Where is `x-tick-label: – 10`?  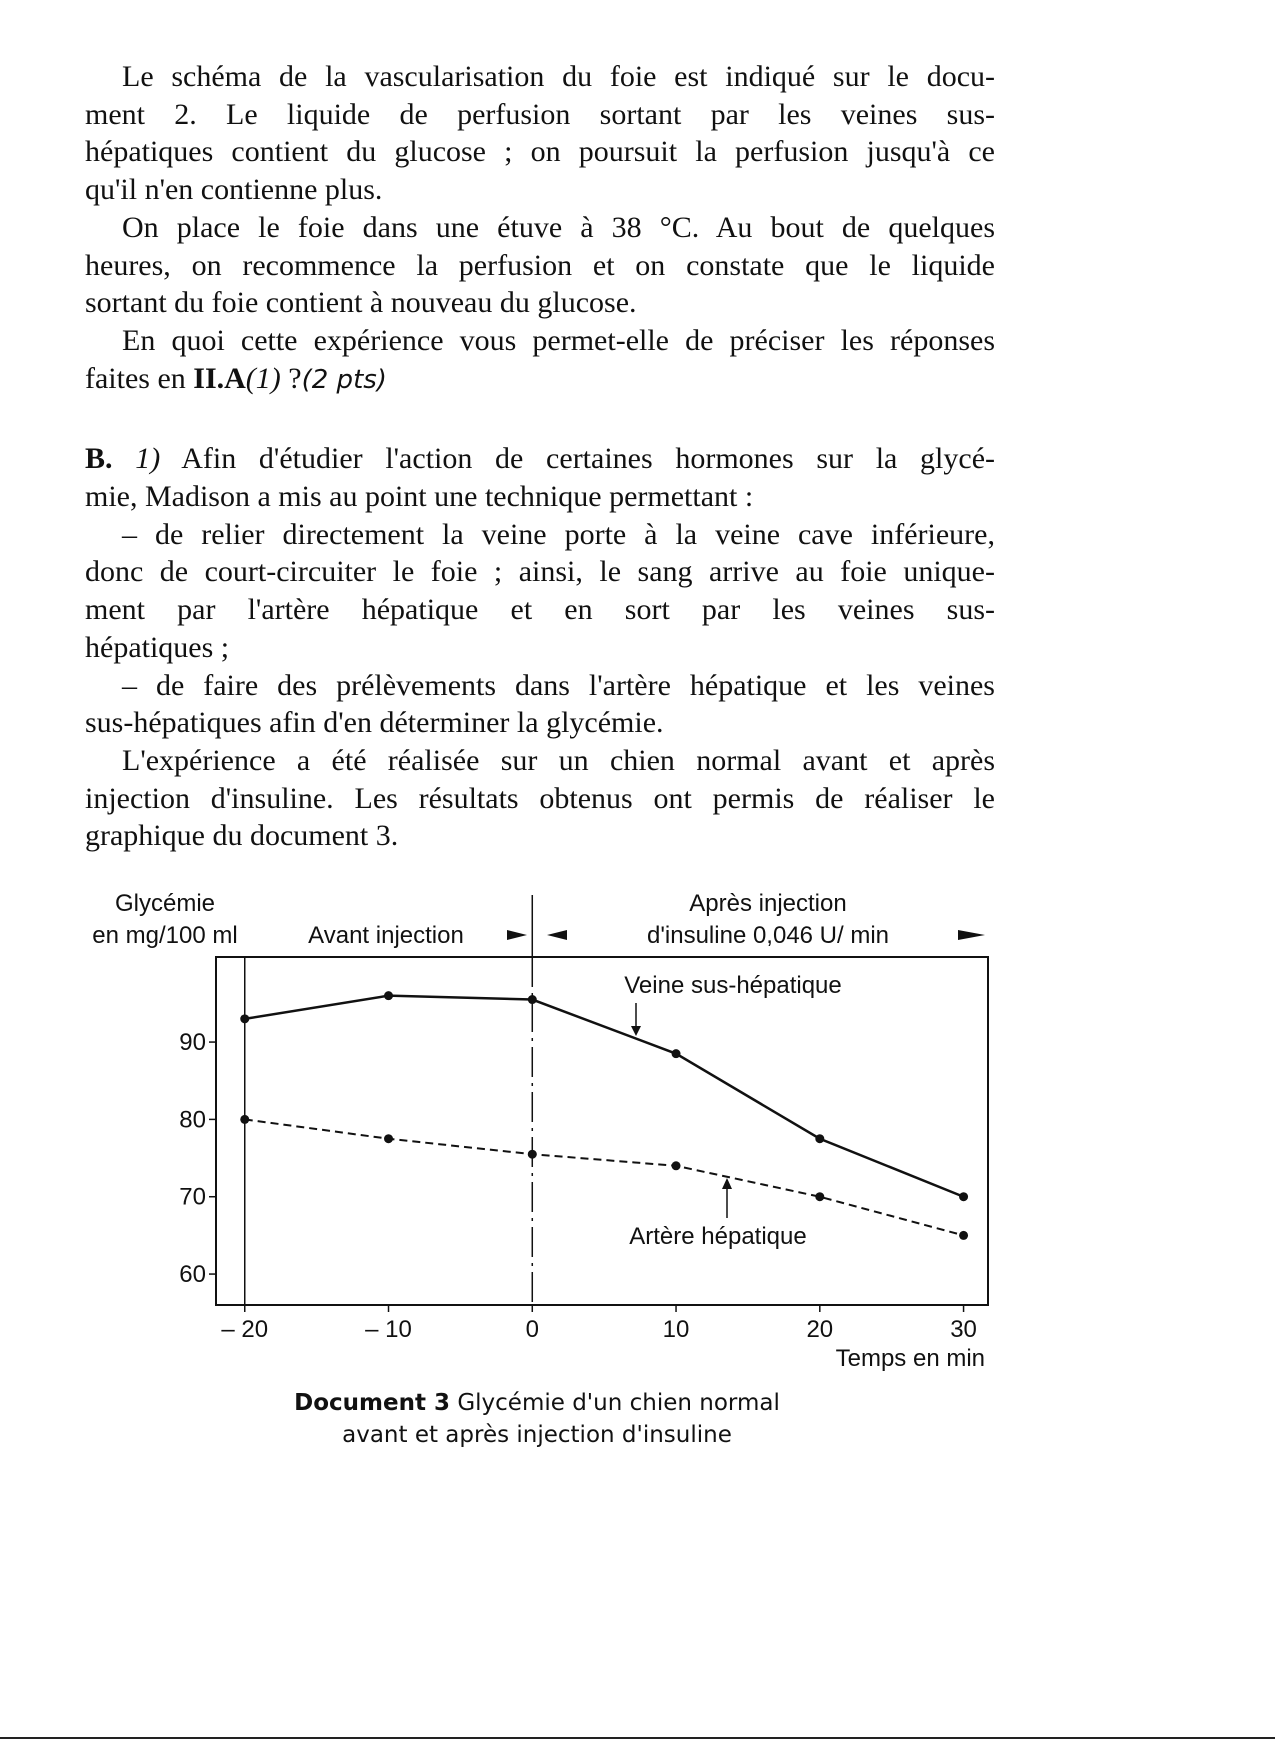 x-tick-label: – 10 is located at coordinates (388, 1329).